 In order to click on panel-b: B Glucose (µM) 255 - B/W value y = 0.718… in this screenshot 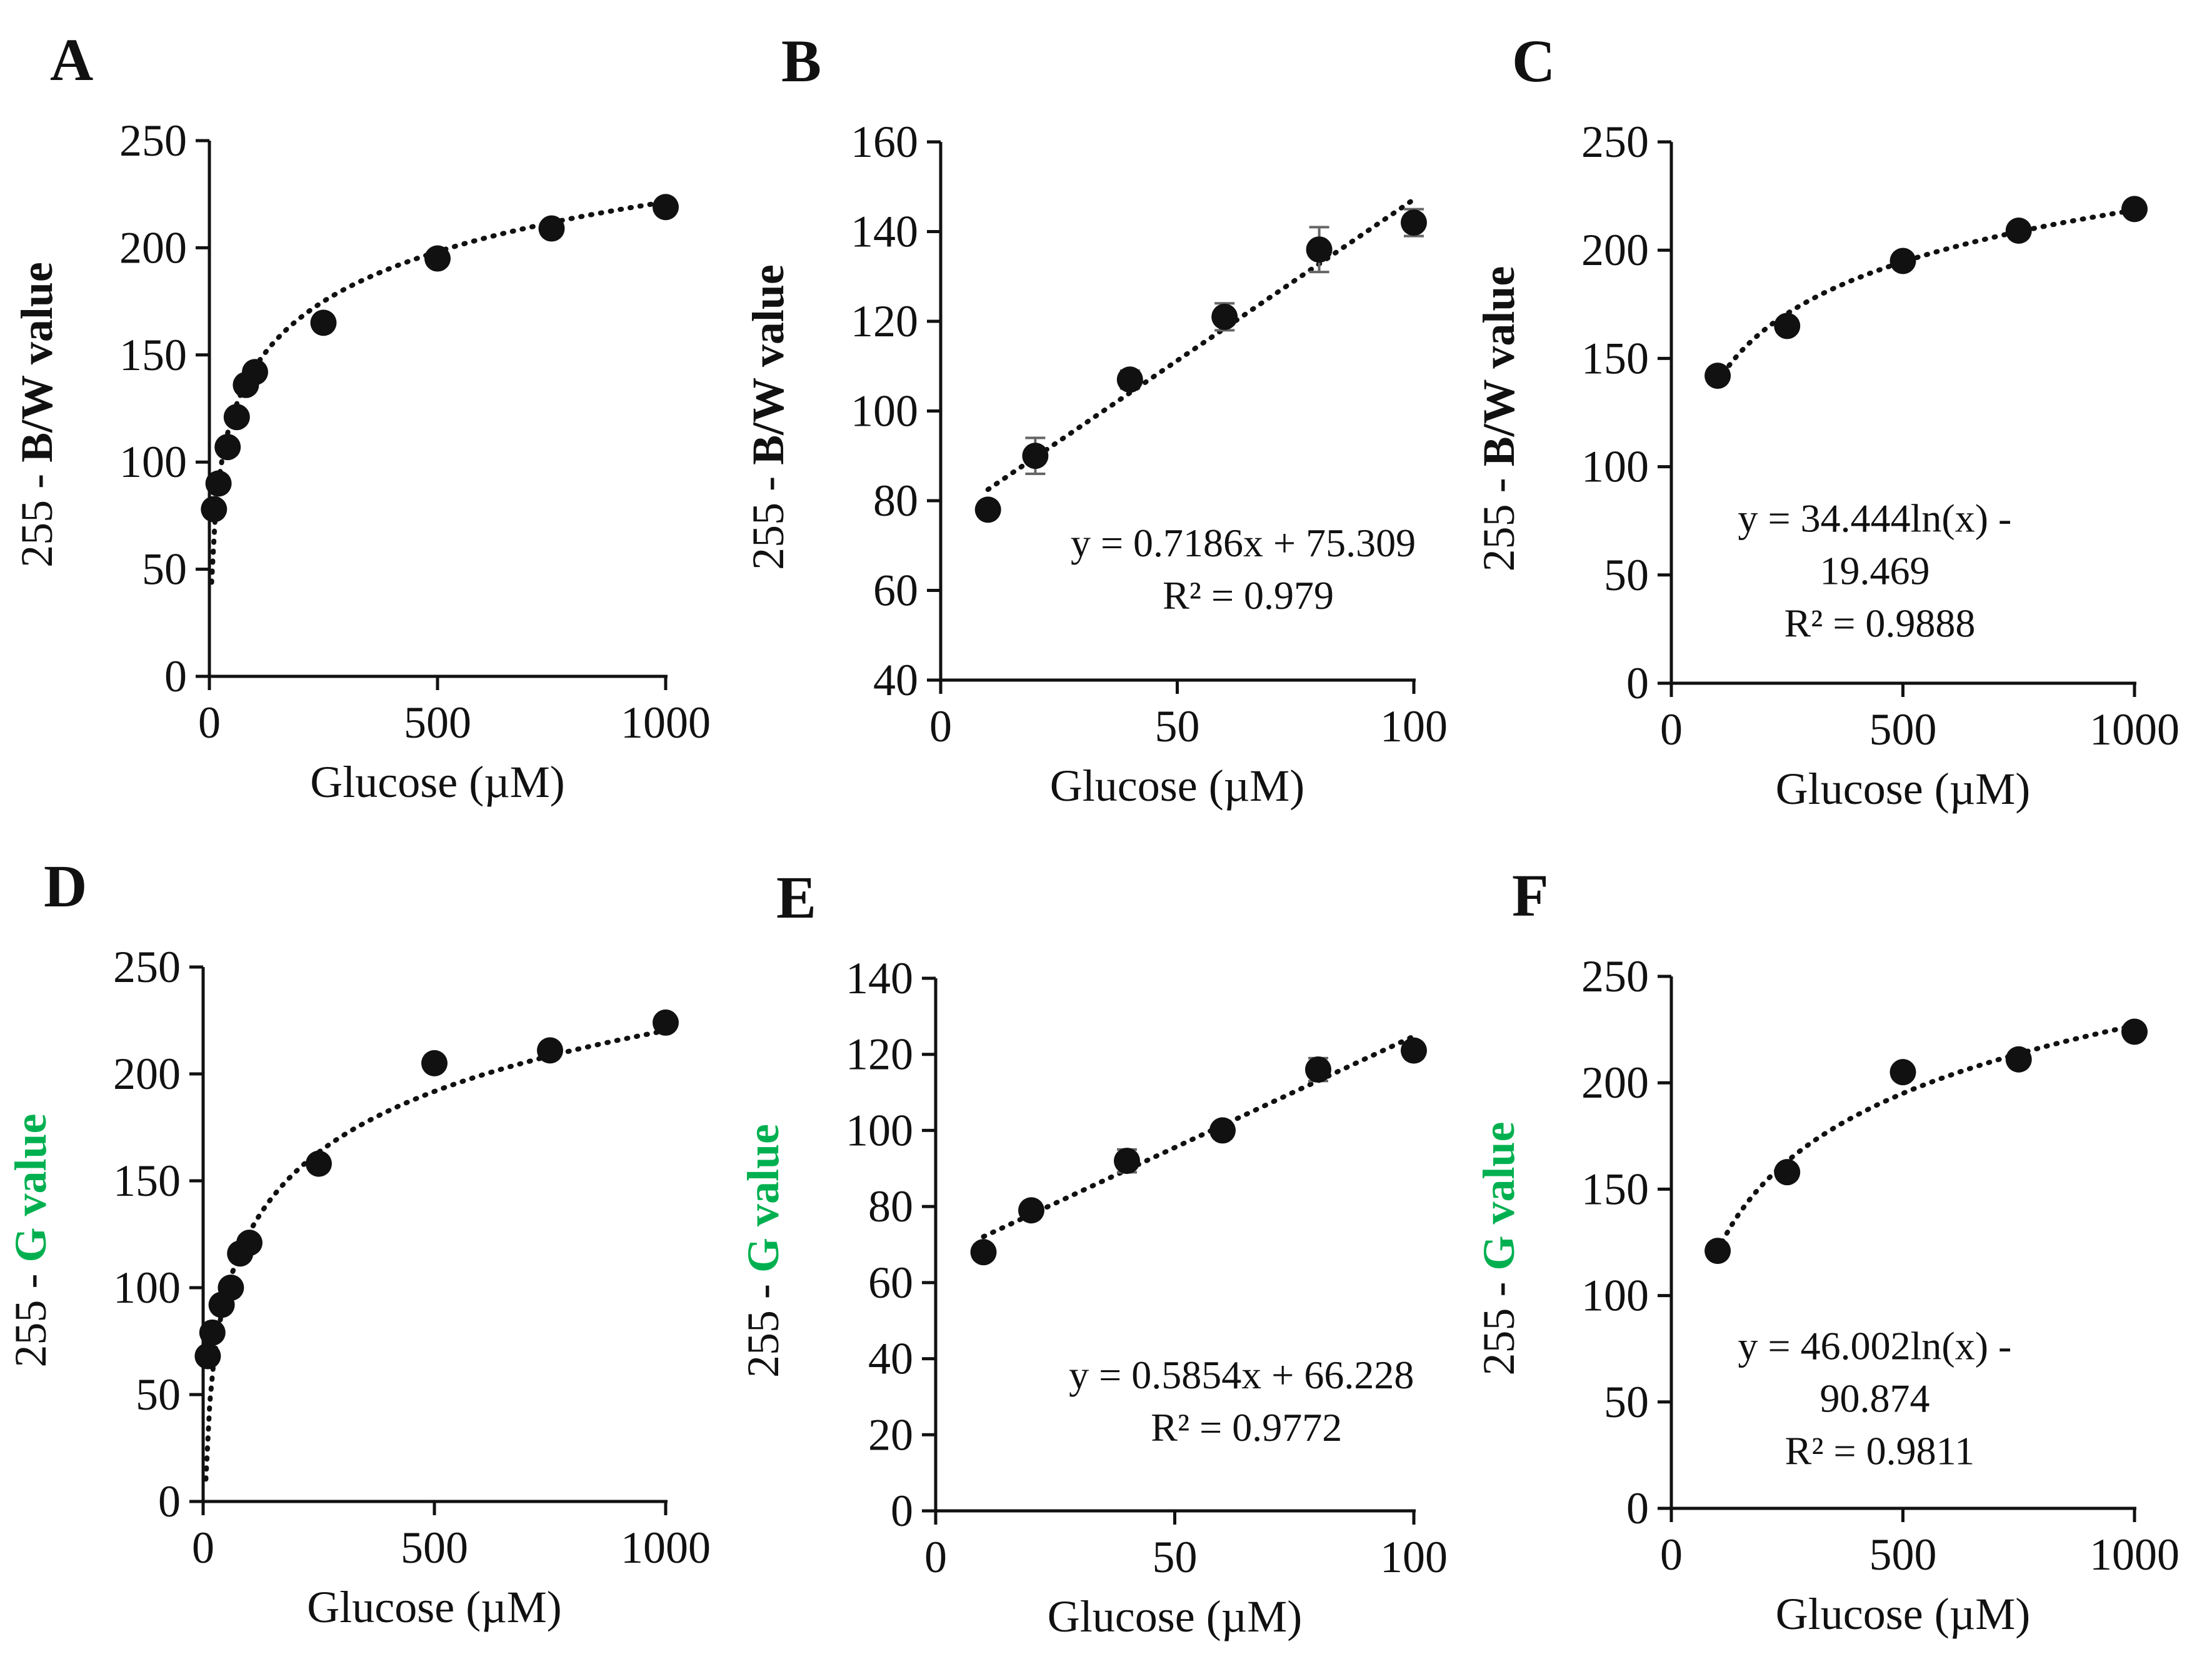, I will do `click(1095, 420)`.